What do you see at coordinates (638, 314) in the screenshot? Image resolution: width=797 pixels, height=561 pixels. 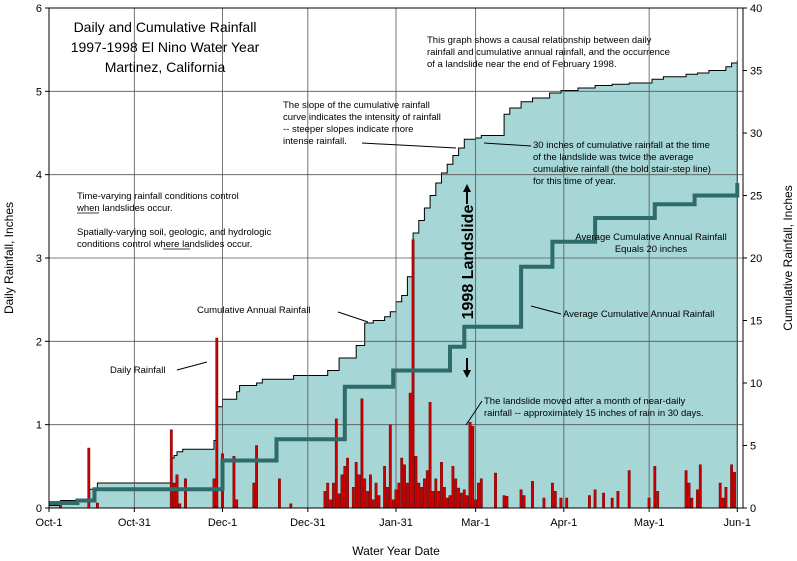 I see `average-rainfall-label: Average Cumulative Annual Rainfall` at bounding box center [638, 314].